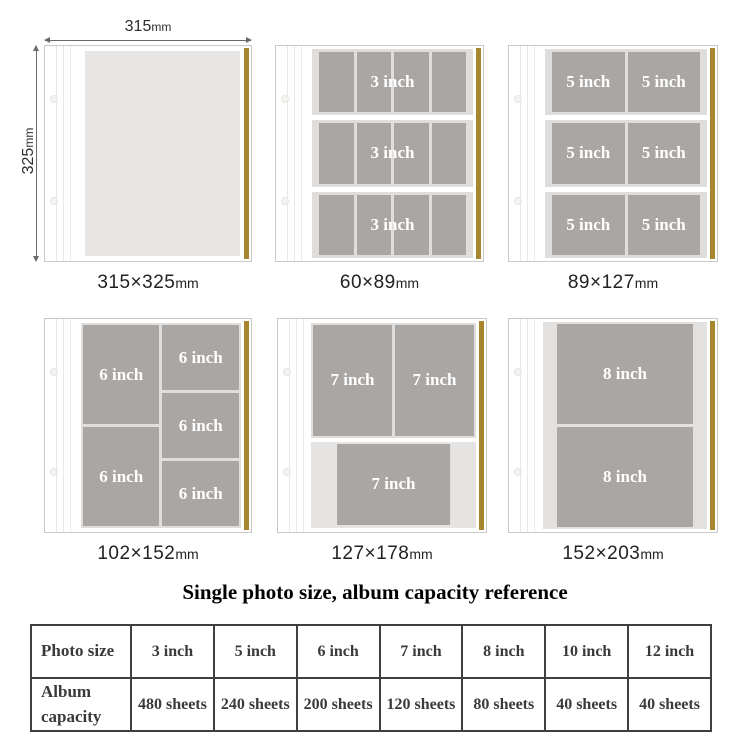 Image resolution: width=750 pixels, height=750 pixels. What do you see at coordinates (136, 553) in the screenshot?
I see `caption-size: 102×152` at bounding box center [136, 553].